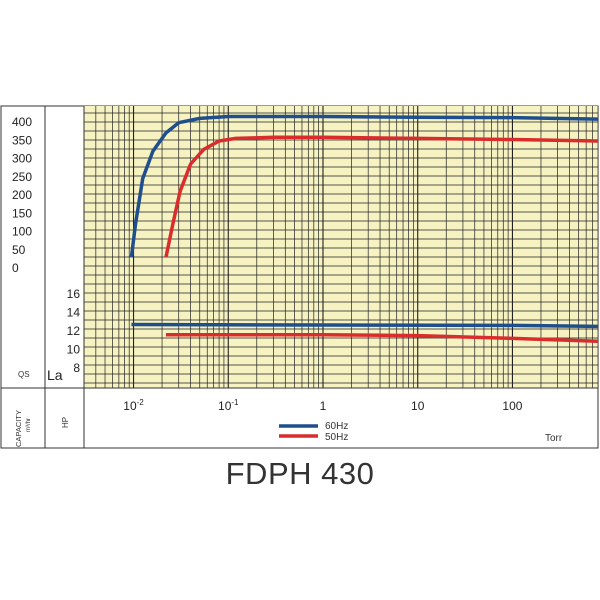  I want to click on capacity-tick-label: 50, so click(19, 250).